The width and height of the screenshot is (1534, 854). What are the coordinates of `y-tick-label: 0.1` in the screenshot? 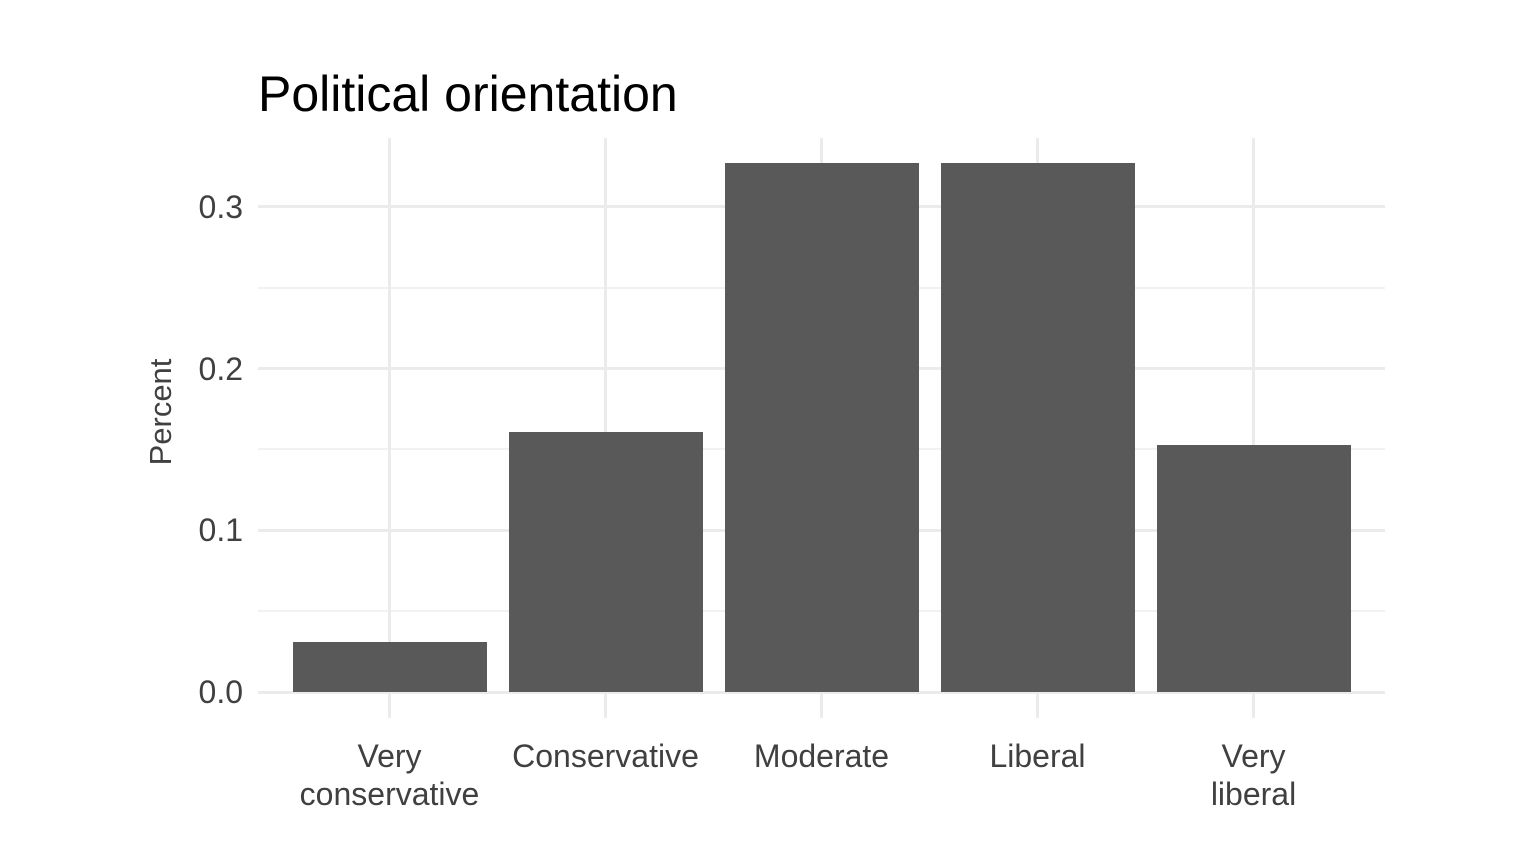 It's located at (220, 530).